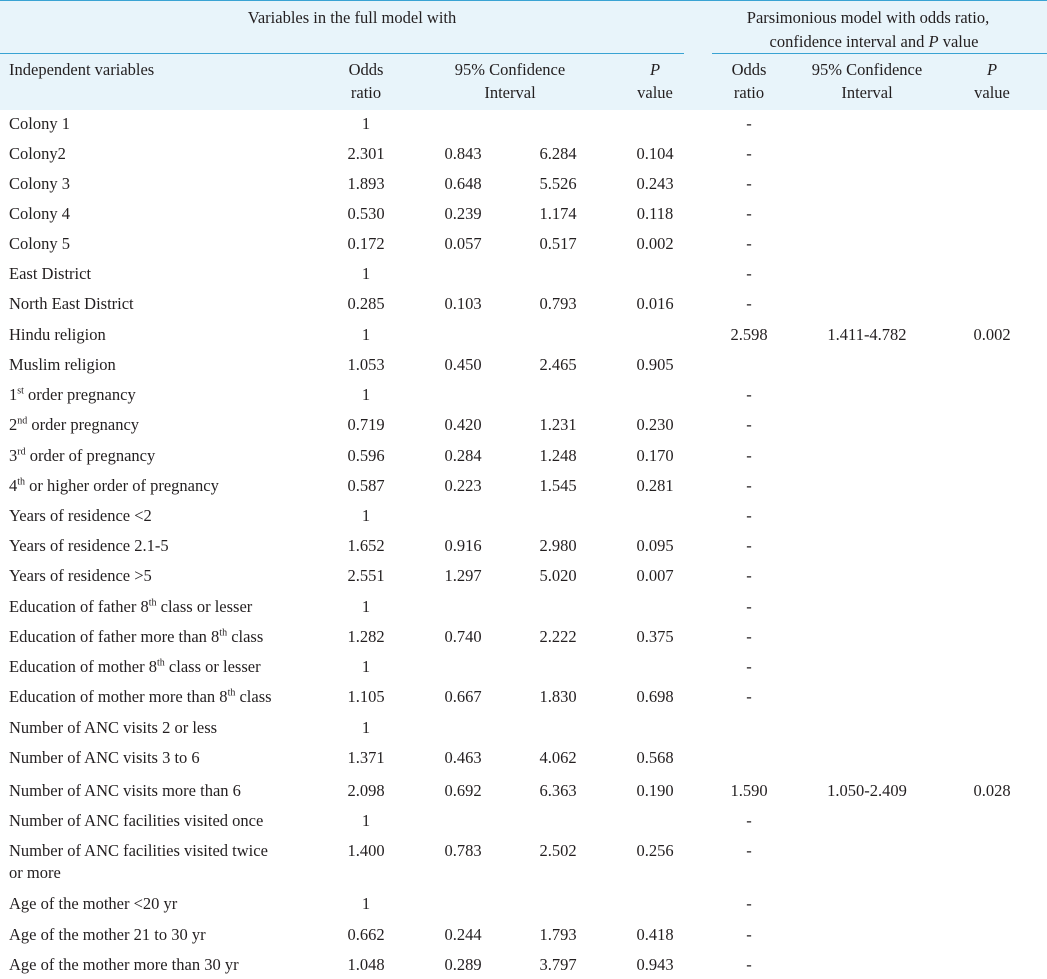 This screenshot has width=1047, height=979. What do you see at coordinates (136, 637) in the screenshot?
I see `row-label: Education of father more than 8th class` at bounding box center [136, 637].